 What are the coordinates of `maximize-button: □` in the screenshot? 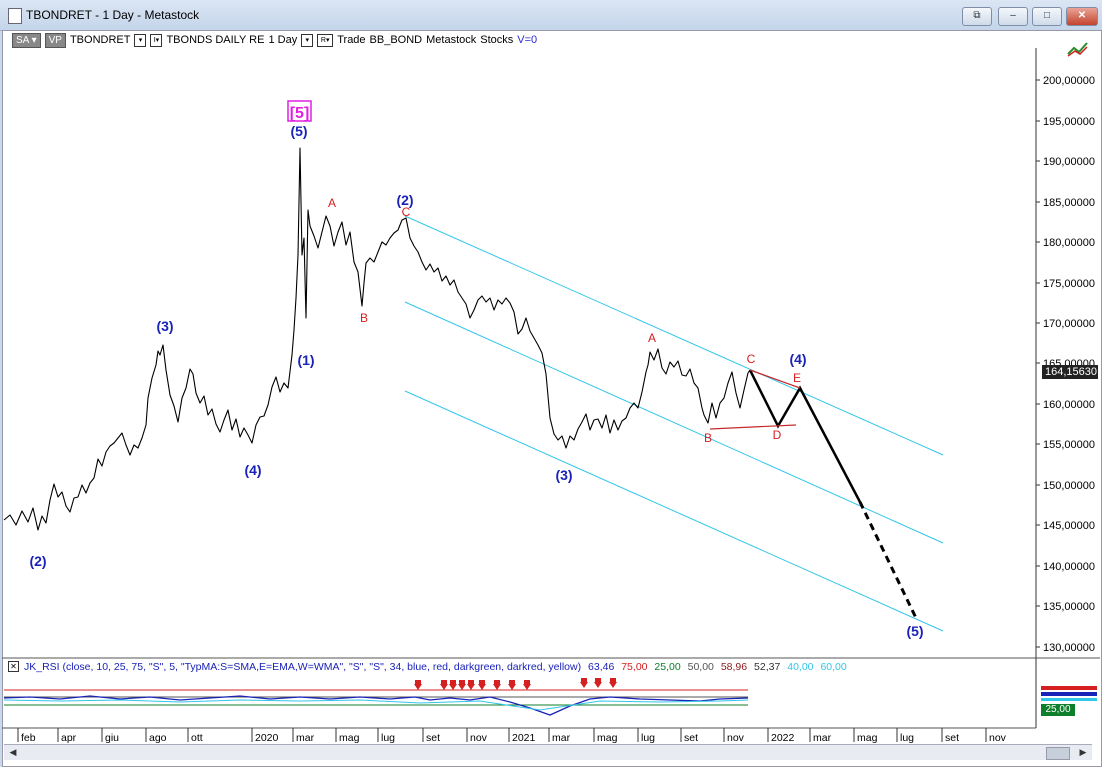 It's located at (1047, 16).